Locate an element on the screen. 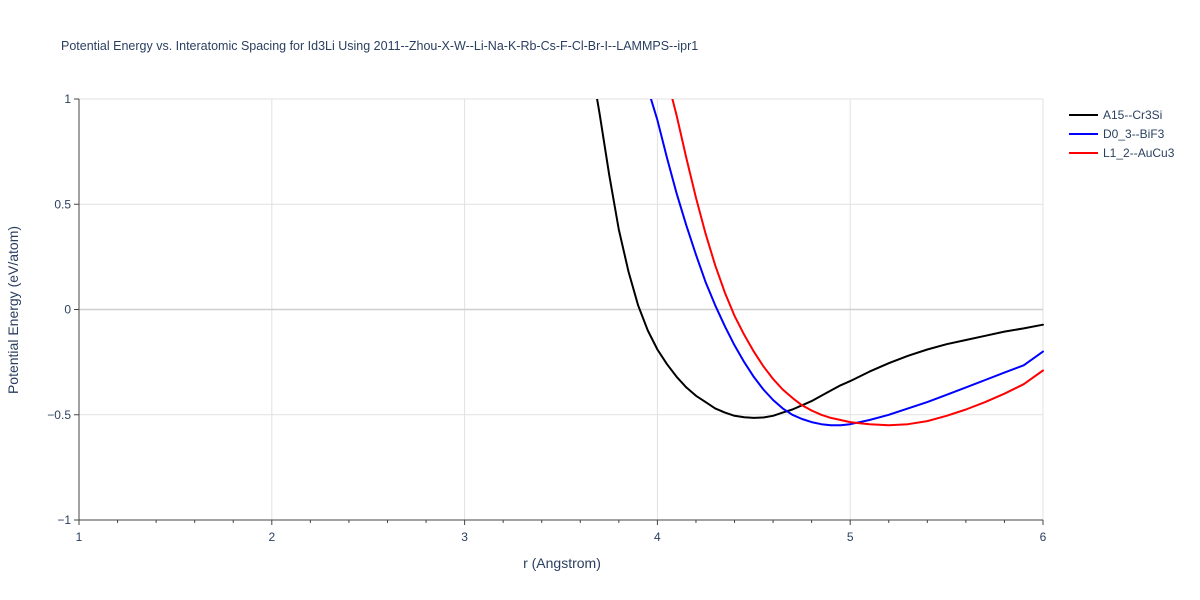 The image size is (1200, 600). y-tick-label: 1 is located at coordinates (67, 99).